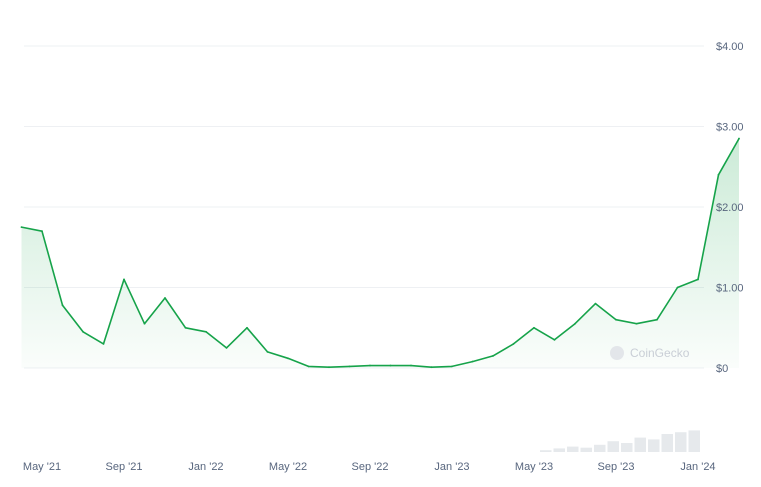 This screenshot has width=761, height=487. Describe the element at coordinates (617, 353) in the screenshot. I see `coingecko-logo-icon` at that location.